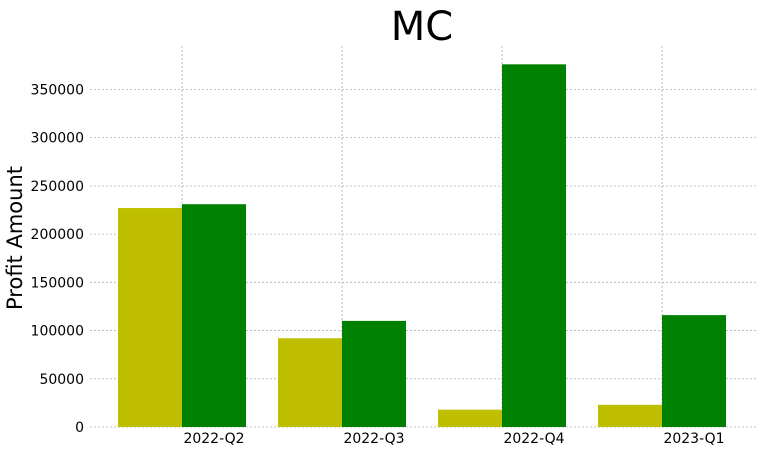 The height and width of the screenshot is (452, 763). What do you see at coordinates (57, 235) in the screenshot?
I see `y-tick-label: 200000` at bounding box center [57, 235].